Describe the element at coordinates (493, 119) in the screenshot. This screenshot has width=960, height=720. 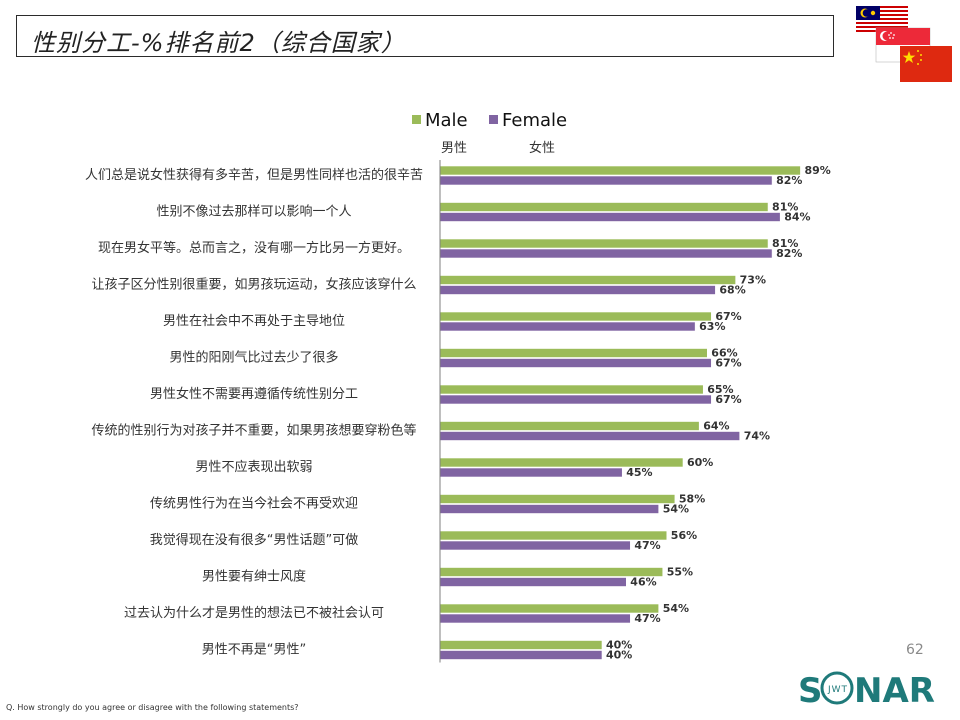
I see `legend-swatch-female` at that location.